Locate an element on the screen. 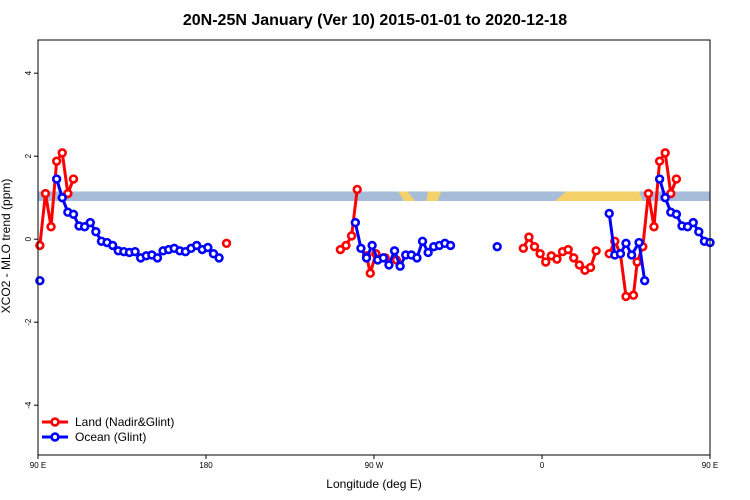 The height and width of the screenshot is (500, 750). y-tick-label: 2 is located at coordinates (28, 155).